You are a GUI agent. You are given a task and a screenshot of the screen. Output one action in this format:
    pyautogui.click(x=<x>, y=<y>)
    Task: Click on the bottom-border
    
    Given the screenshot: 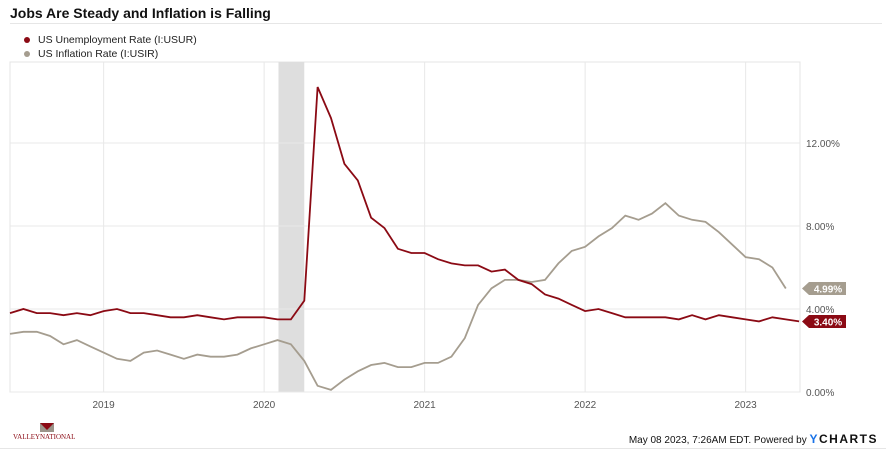 What is the action you would take?
    pyautogui.click(x=443, y=448)
    